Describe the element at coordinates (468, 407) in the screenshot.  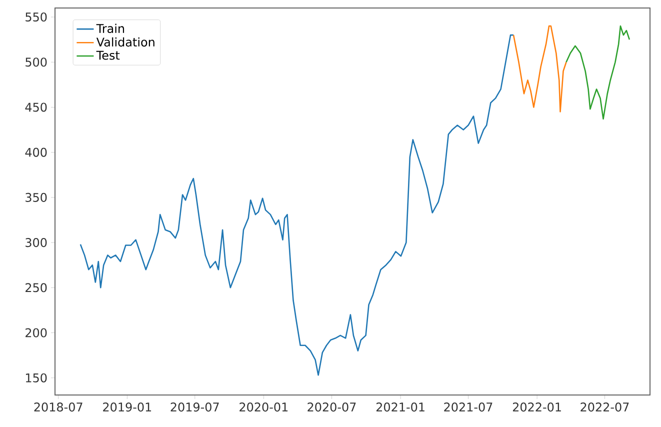
I see `x-tick-label: 2021-07` at that location.